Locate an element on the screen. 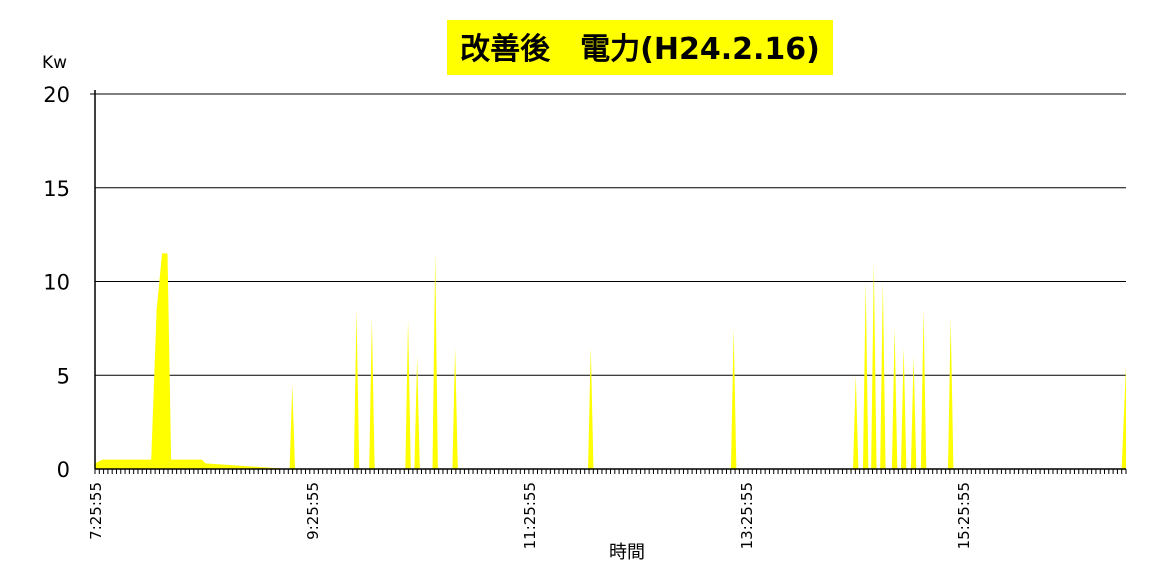 This screenshot has height=580, width=1170. x-axis-label: 時間 is located at coordinates (627, 552).